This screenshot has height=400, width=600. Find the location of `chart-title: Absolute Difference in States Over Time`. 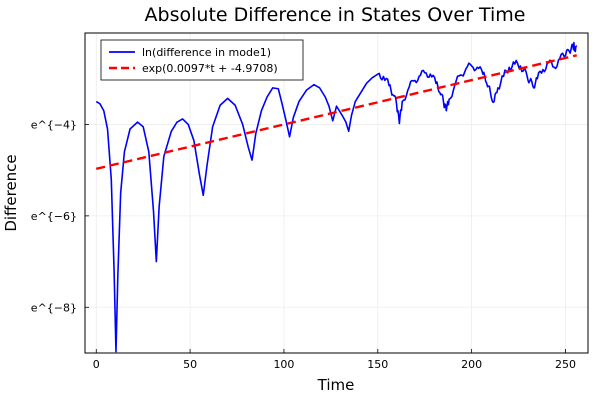

chart-title: Absolute Difference in States Over Time is located at coordinates (335, 15).